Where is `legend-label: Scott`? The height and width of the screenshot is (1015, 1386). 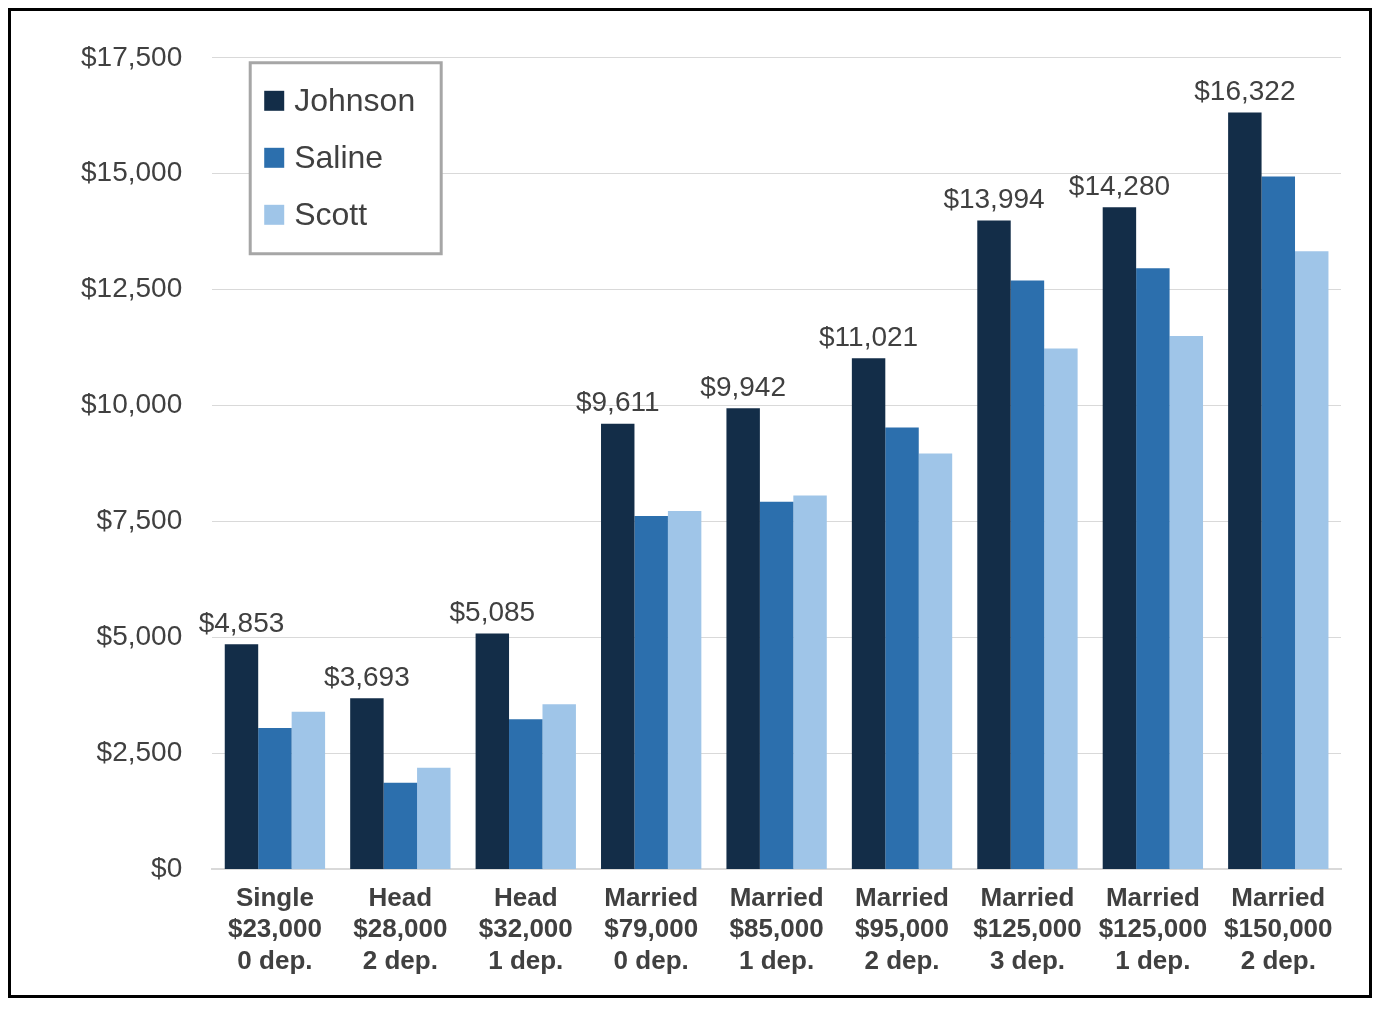
legend-label: Scott is located at coordinates (331, 213).